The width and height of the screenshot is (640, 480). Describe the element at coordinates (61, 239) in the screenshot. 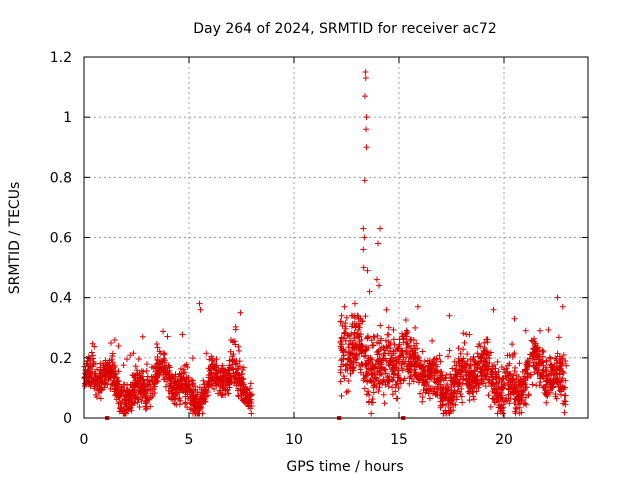

I see `y-tick-label: 0.6` at that location.